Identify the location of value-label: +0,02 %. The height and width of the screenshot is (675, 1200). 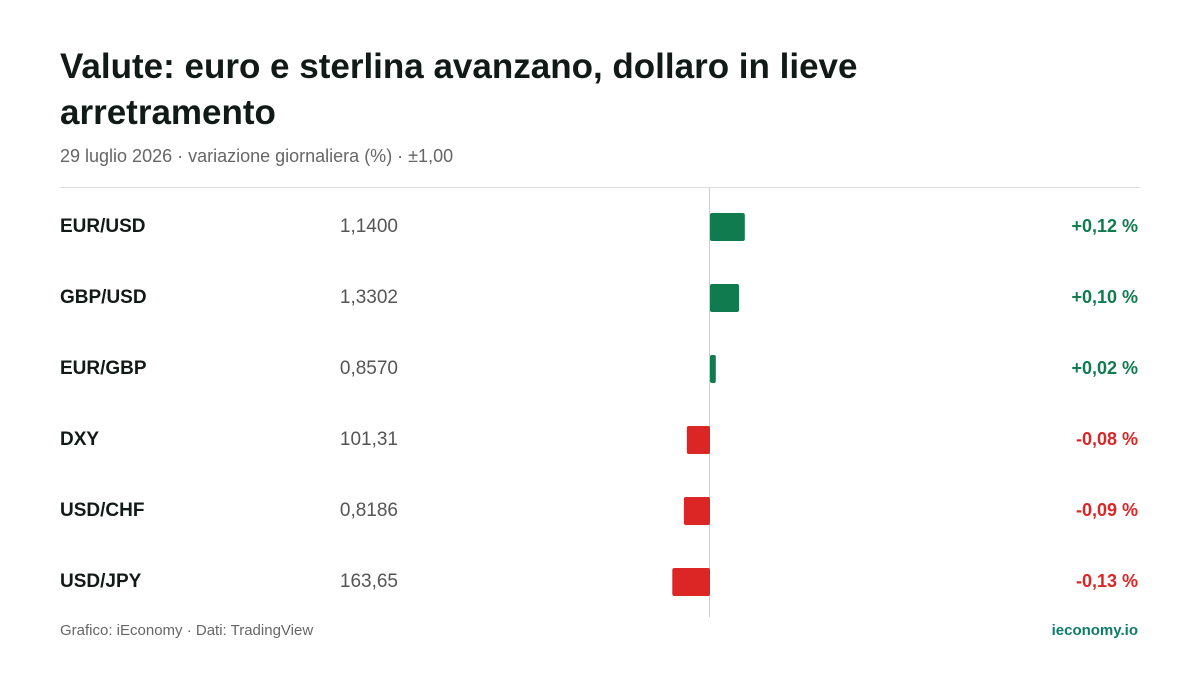
(1104, 368).